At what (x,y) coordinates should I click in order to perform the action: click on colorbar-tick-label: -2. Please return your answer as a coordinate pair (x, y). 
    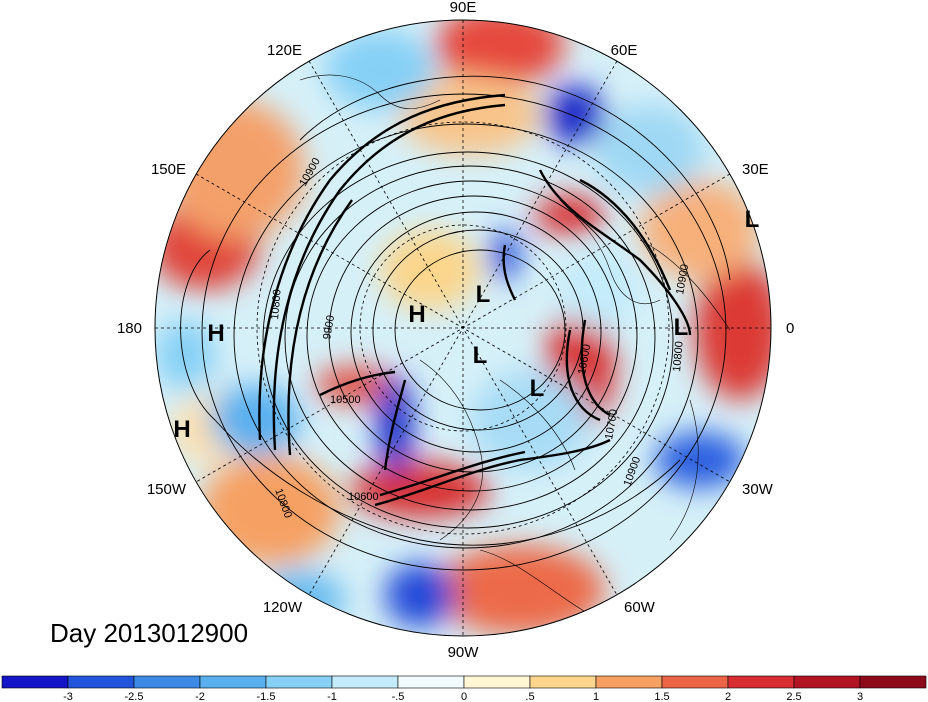
    Looking at the image, I should click on (200, 696).